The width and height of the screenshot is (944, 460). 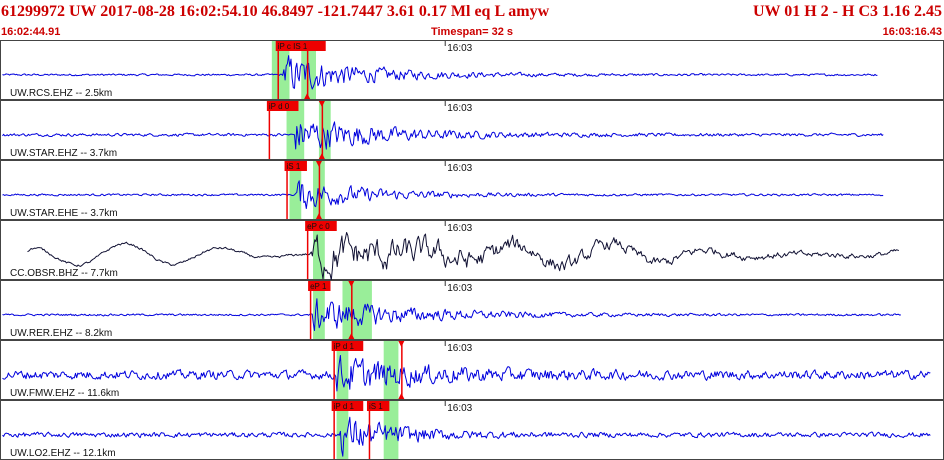 What do you see at coordinates (64, 393) in the screenshot?
I see `station-label: UW.FMW.EHZ -- 11.6km` at bounding box center [64, 393].